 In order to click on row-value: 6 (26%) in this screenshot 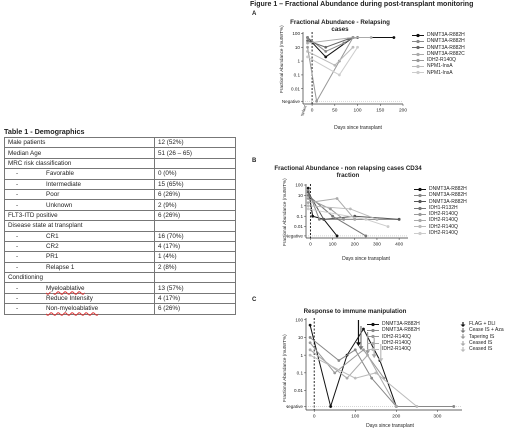, I will do `click(195, 194)`.